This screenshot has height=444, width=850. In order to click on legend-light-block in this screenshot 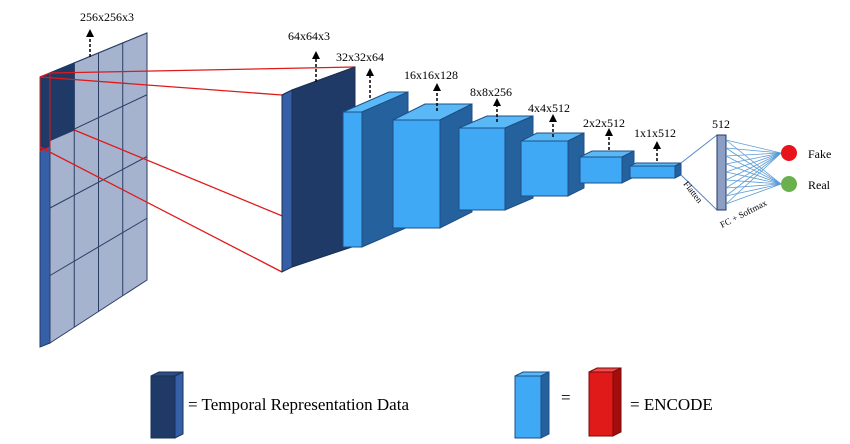, I will do `click(532, 405)`.